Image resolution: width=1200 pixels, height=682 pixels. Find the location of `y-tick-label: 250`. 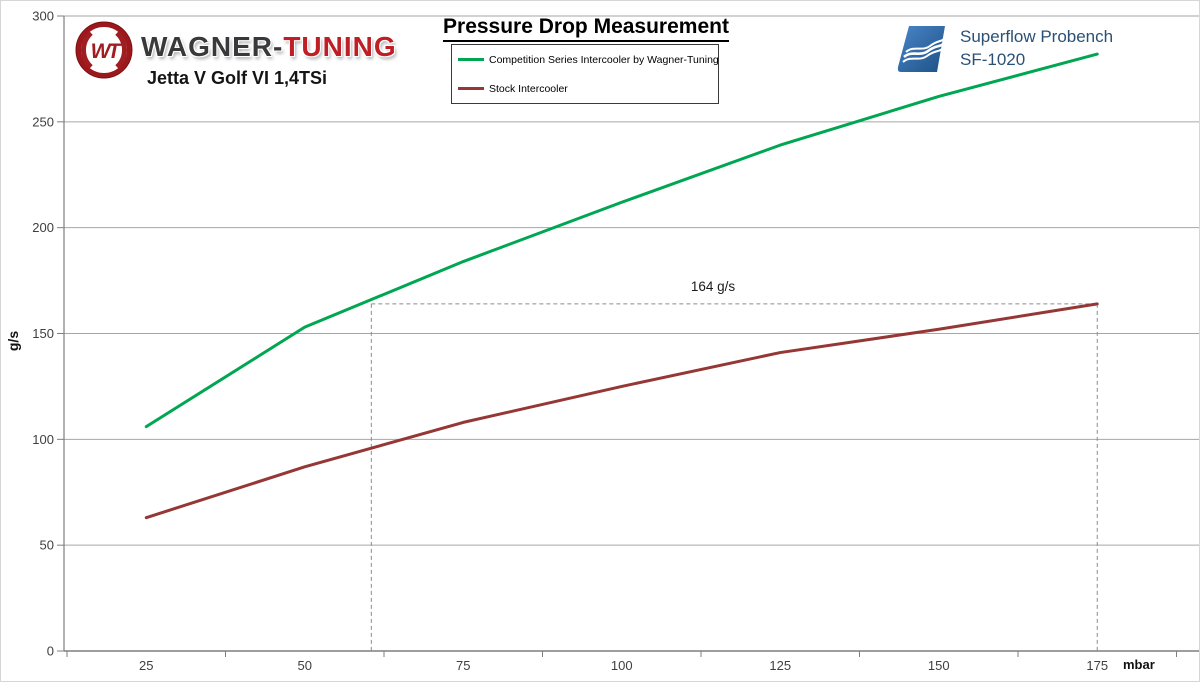

y-tick-label: 250 is located at coordinates (43, 121).